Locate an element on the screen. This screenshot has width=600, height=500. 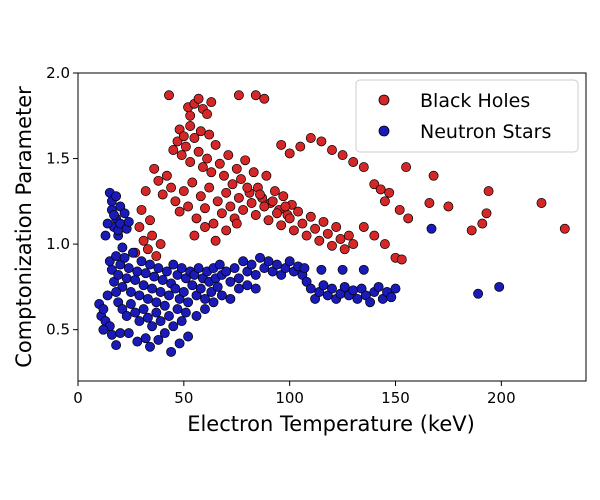
x-tick-label: 100 is located at coordinates (289, 398).